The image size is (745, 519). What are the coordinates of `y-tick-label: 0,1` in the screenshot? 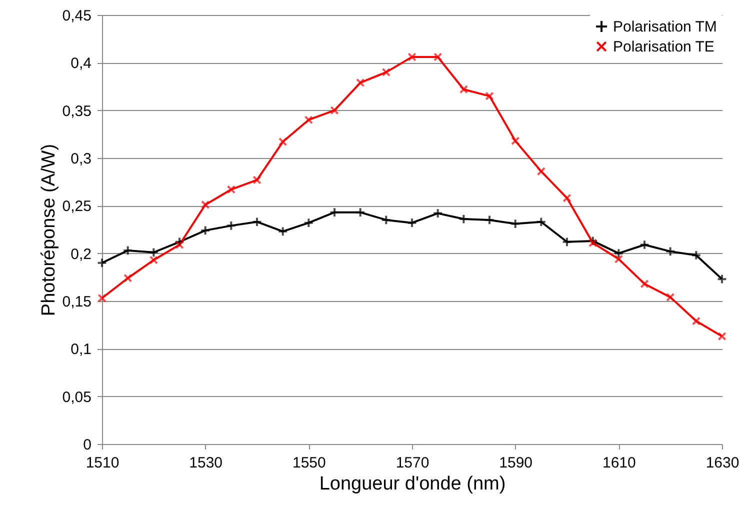 It's located at (81, 349).